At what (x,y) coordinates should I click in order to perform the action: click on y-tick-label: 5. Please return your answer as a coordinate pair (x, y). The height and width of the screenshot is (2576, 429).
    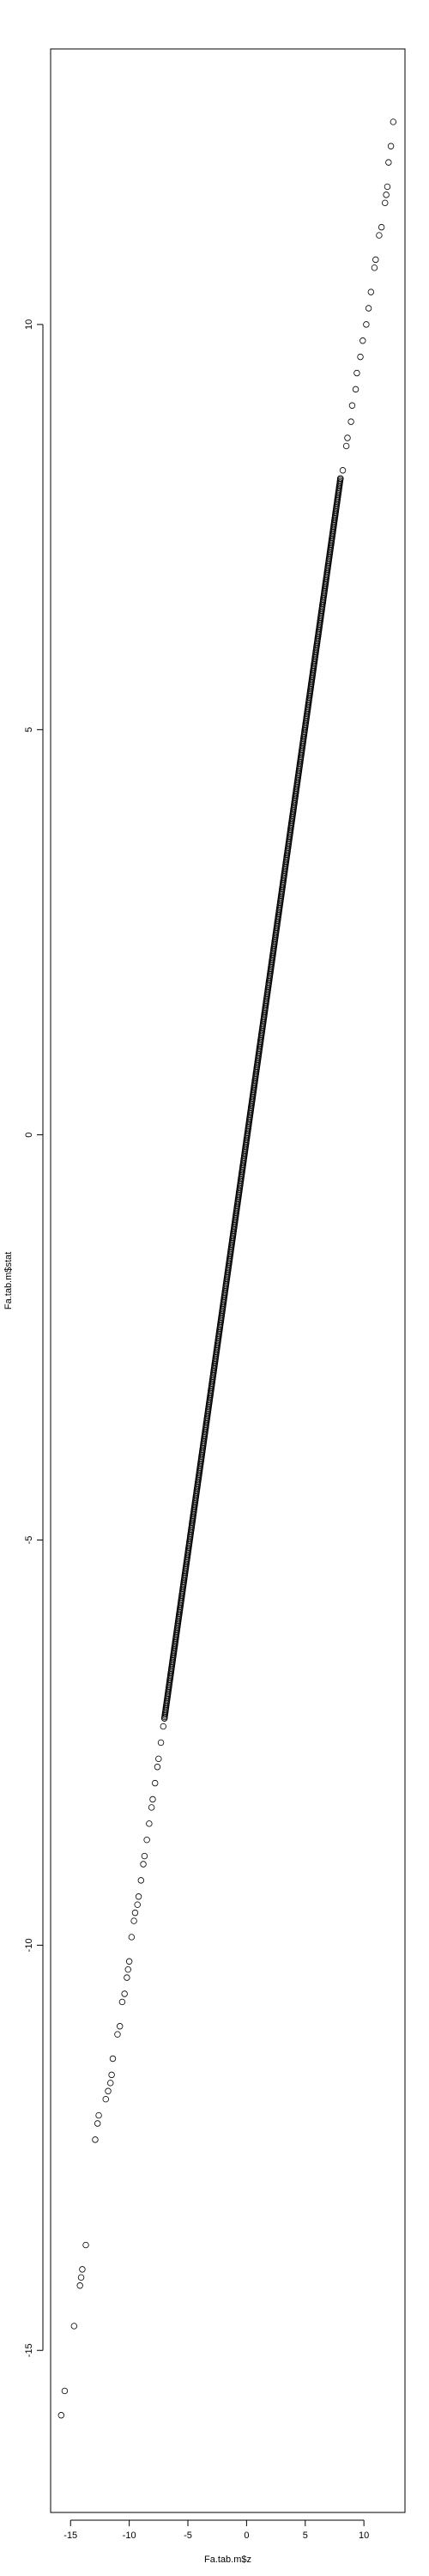
    Looking at the image, I should click on (29, 729).